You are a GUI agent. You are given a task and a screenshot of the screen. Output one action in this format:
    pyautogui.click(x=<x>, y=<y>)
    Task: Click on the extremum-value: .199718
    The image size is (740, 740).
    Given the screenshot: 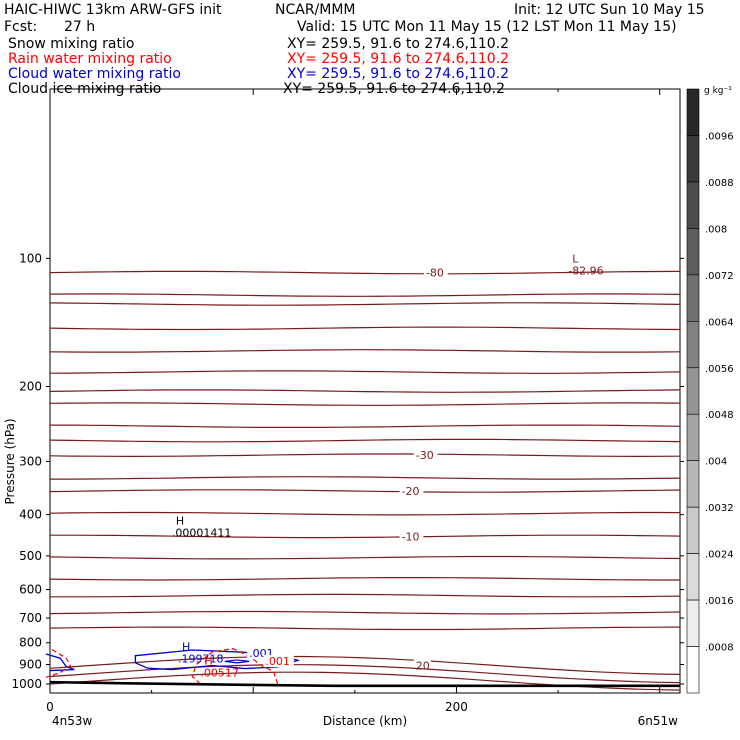 What is the action you would take?
    pyautogui.click(x=201, y=658)
    